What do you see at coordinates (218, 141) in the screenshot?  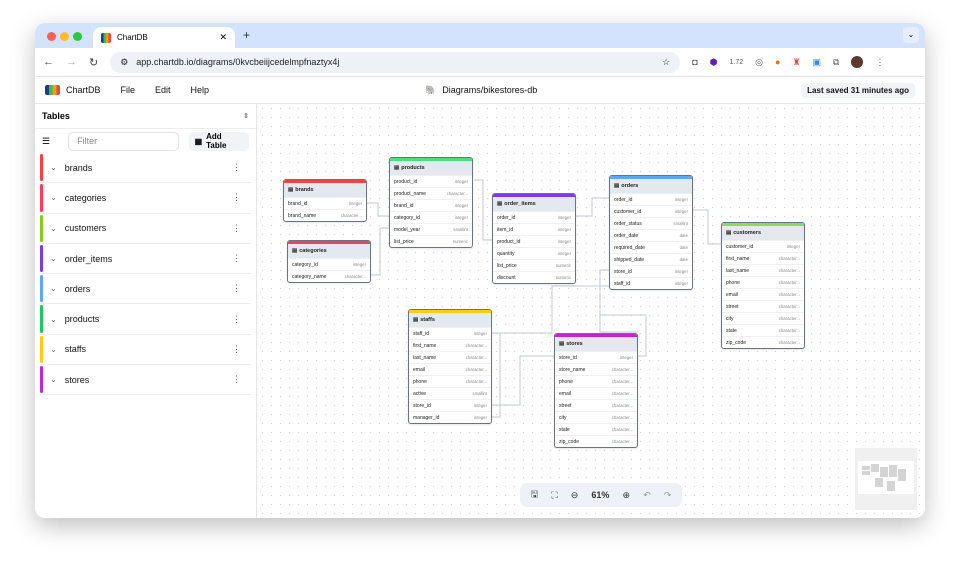 I see `add-table-button: ▦ Add Table` at bounding box center [218, 141].